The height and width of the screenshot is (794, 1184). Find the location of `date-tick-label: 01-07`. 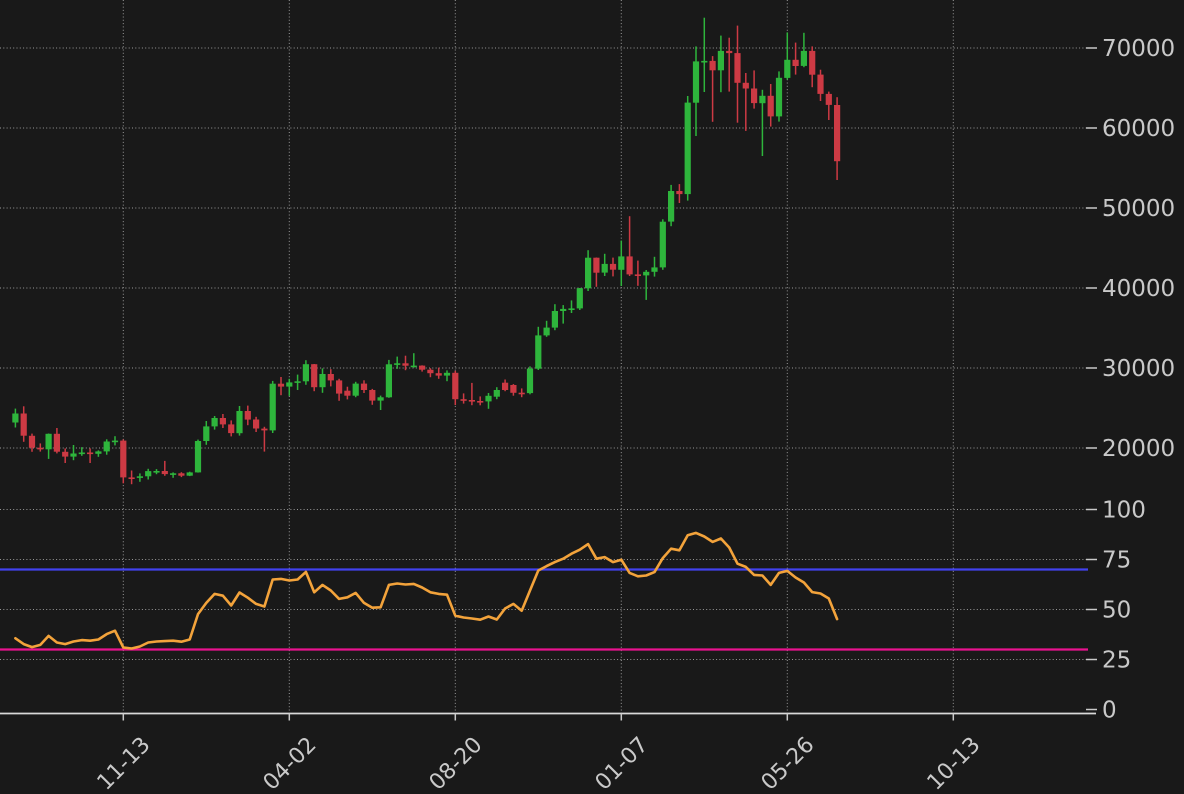

date-tick-label: 01-07 is located at coordinates (622, 763).